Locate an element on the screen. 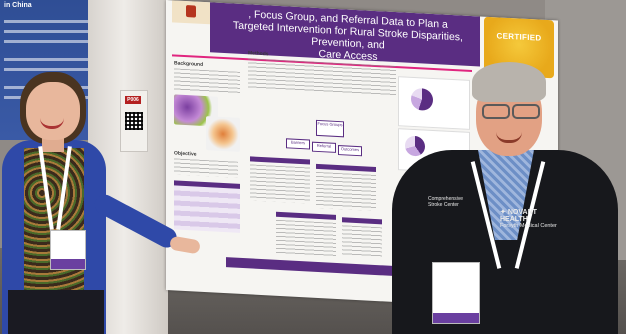  results-chart is located at coordinates (434, 103).